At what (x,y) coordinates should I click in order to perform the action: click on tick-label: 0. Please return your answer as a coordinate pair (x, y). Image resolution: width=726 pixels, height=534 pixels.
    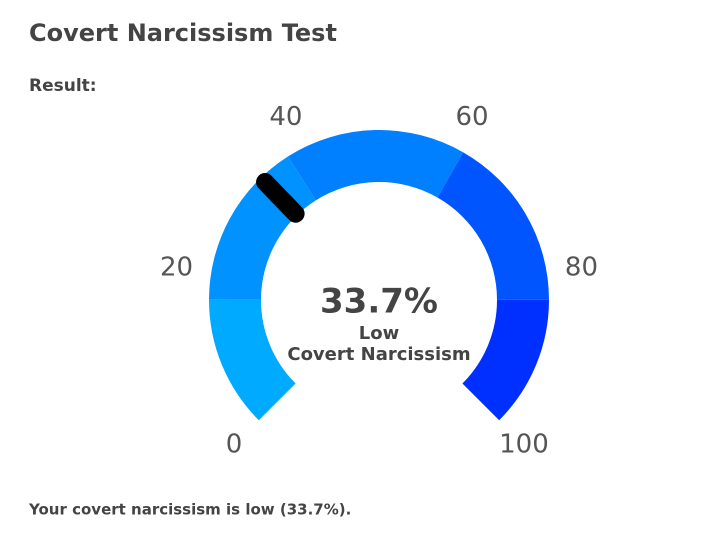
    Looking at the image, I should click on (234, 444).